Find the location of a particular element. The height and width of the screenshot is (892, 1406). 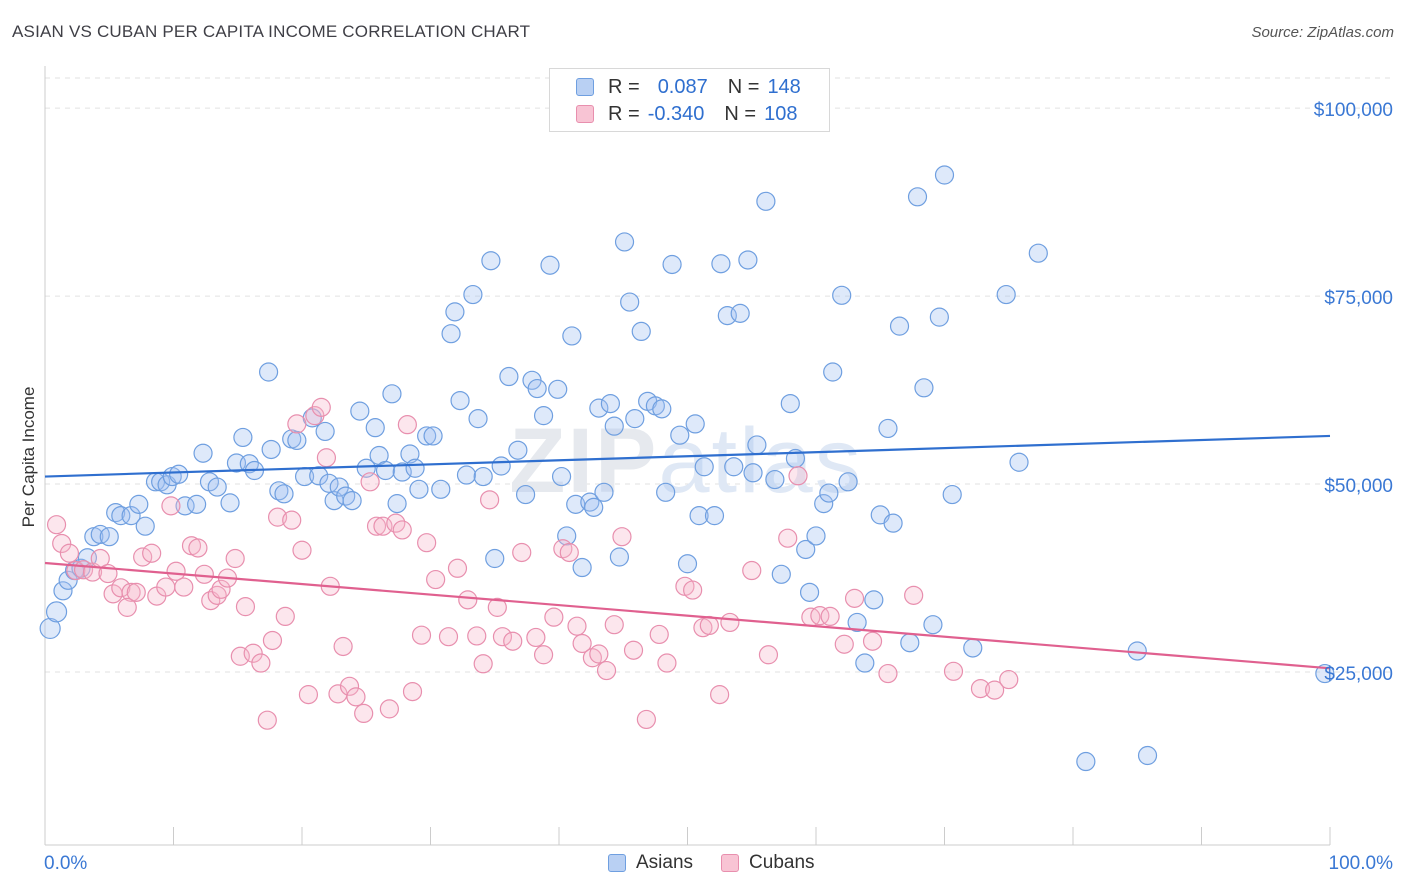

asians-r-label: R = is located at coordinates (624, 86).